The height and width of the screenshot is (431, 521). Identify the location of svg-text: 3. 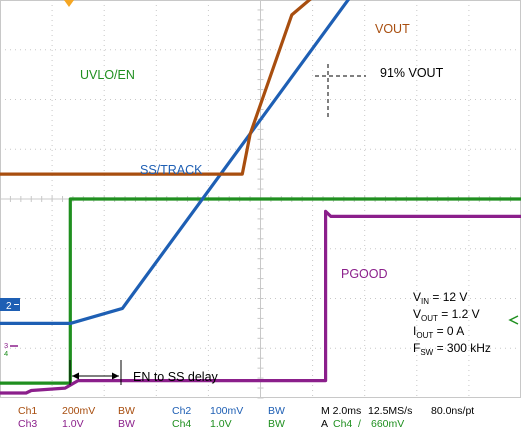
(6, 345).